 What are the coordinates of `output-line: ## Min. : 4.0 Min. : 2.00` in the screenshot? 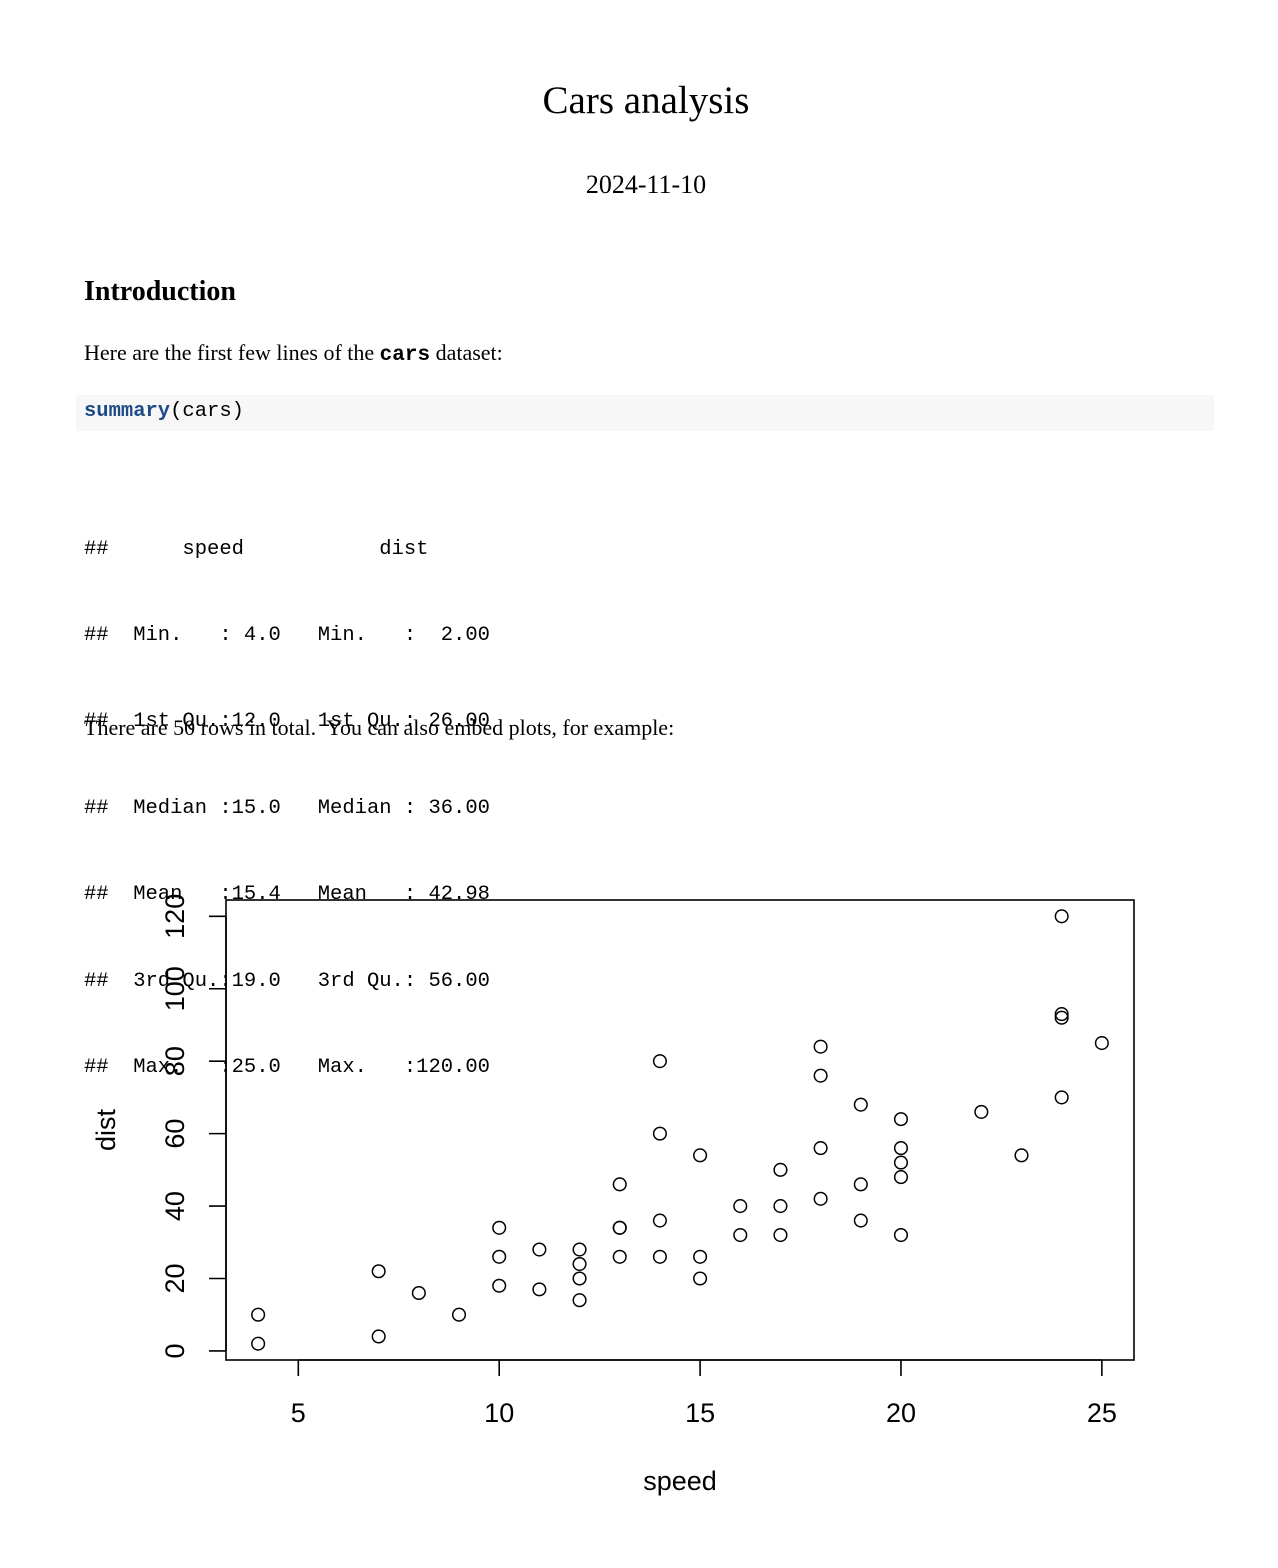 It's located at (299, 635).